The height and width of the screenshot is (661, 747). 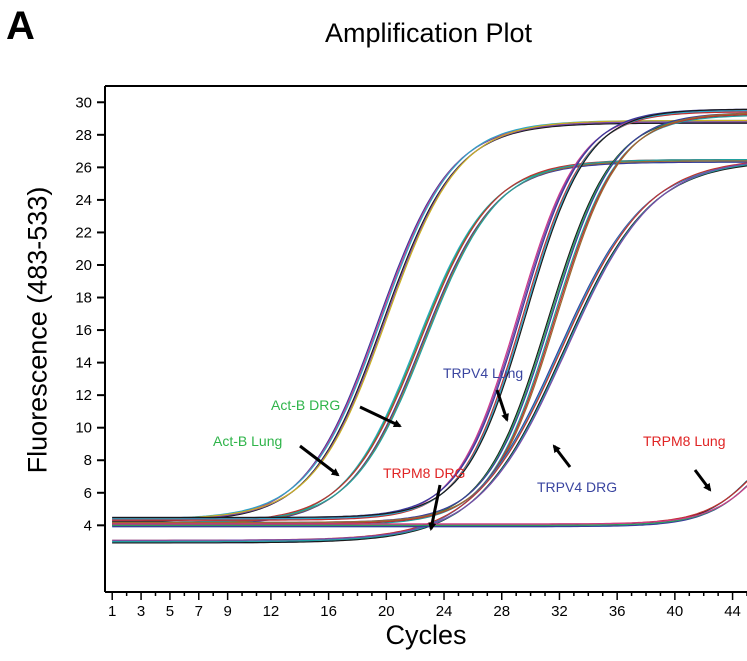 I want to click on x-tick-label: 12, so click(x=271, y=611).